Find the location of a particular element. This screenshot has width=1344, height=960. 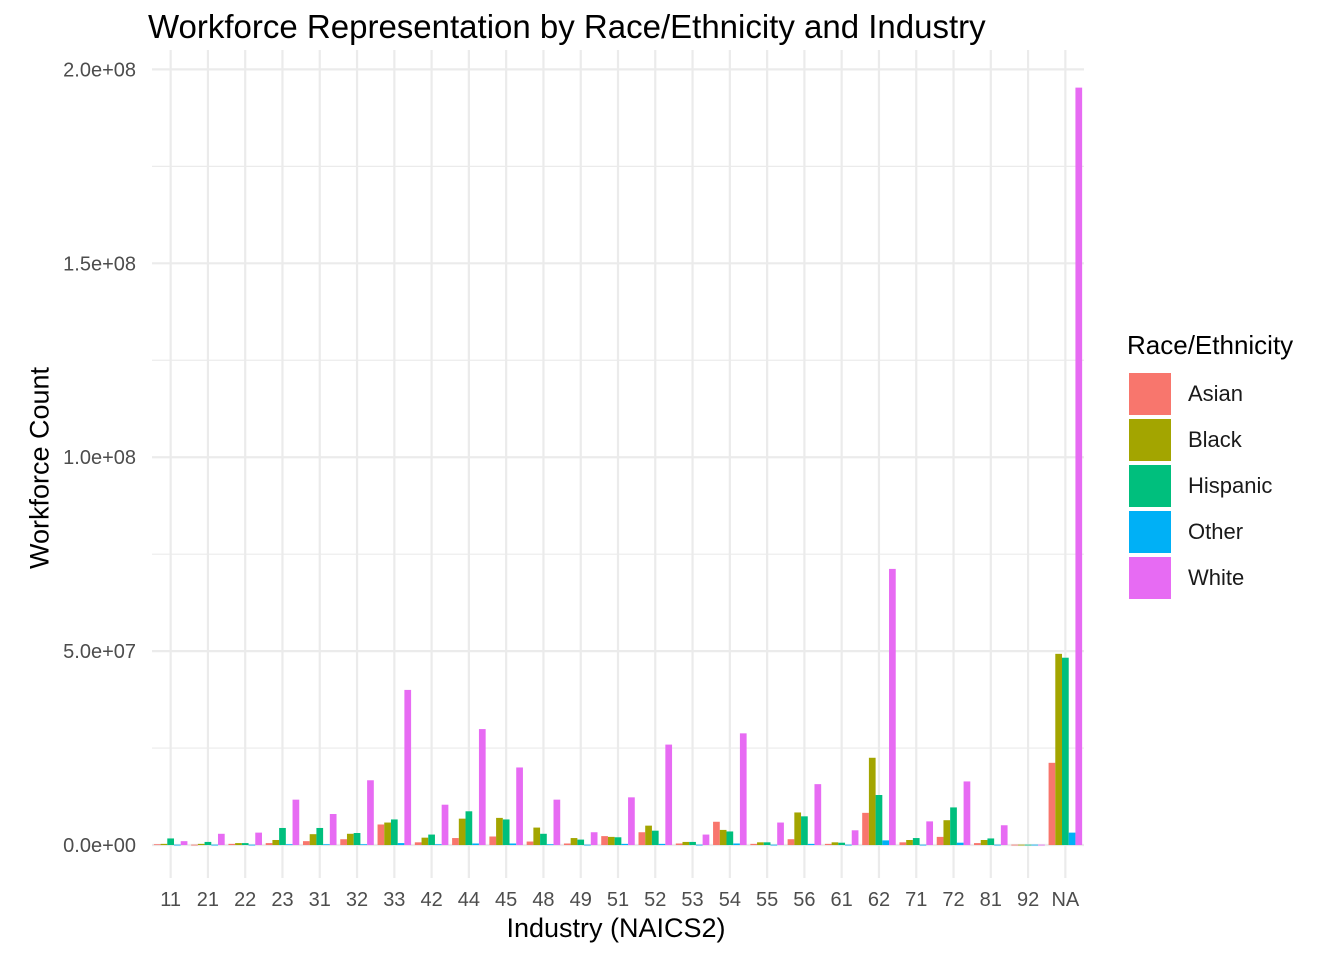

x-tick-label: 52 is located at coordinates (655, 900).